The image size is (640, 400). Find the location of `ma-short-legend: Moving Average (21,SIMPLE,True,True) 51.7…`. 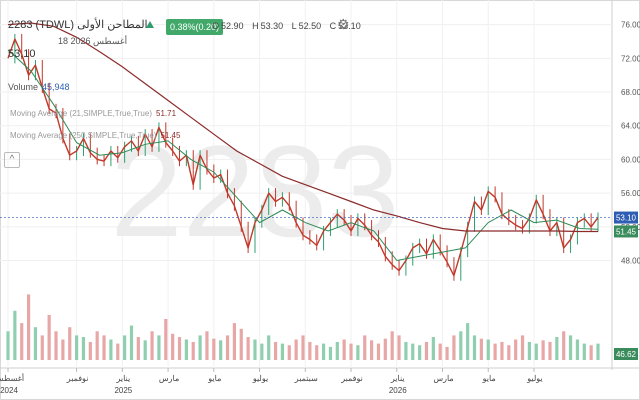

ma-short-legend: Moving Average (21,SIMPLE,True,True) 51.7… is located at coordinates (93, 113).